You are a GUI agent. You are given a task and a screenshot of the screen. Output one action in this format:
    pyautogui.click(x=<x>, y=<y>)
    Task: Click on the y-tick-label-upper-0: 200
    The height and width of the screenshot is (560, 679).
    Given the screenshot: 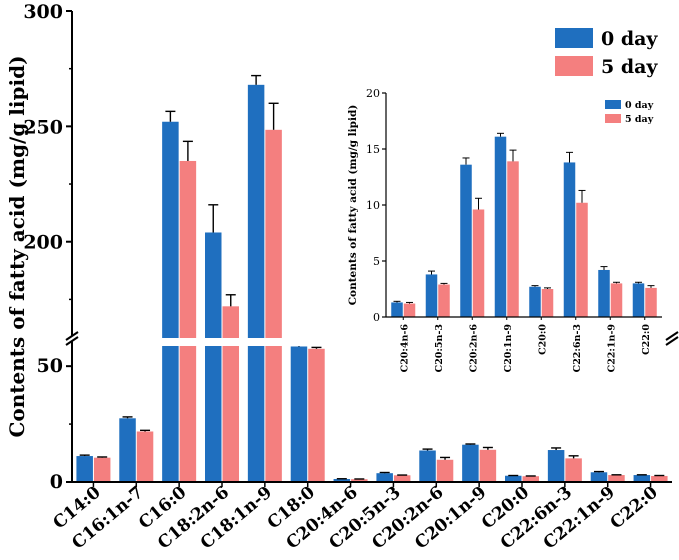 What is the action you would take?
    pyautogui.click(x=43, y=243)
    